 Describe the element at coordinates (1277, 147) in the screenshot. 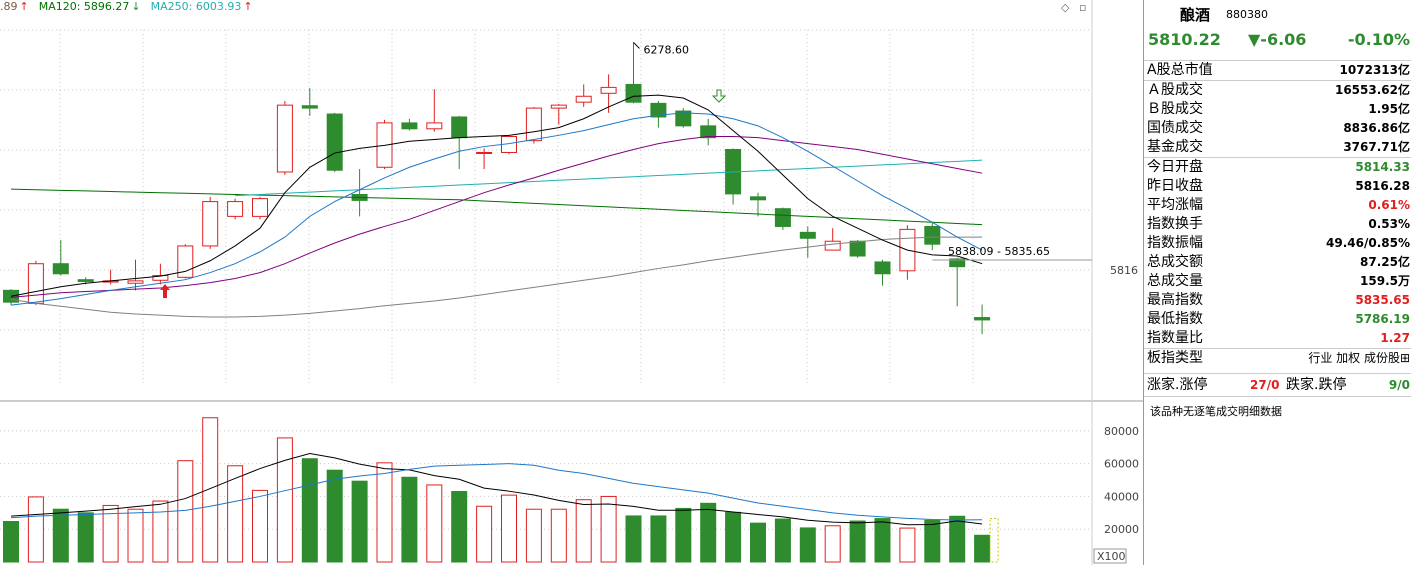

I see `info-row: 基金成交 3767.71亿` at that location.